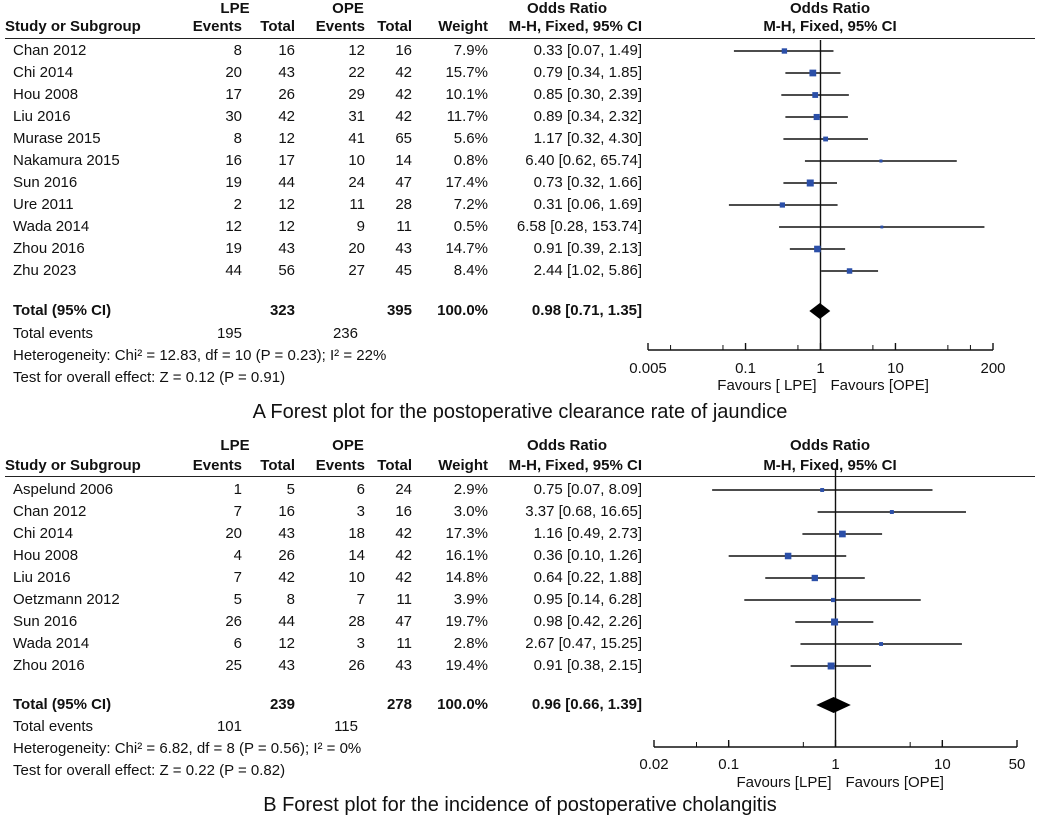  Describe the element at coordinates (233, 665) in the screenshot. I see `study-events-lpe: 25` at that location.